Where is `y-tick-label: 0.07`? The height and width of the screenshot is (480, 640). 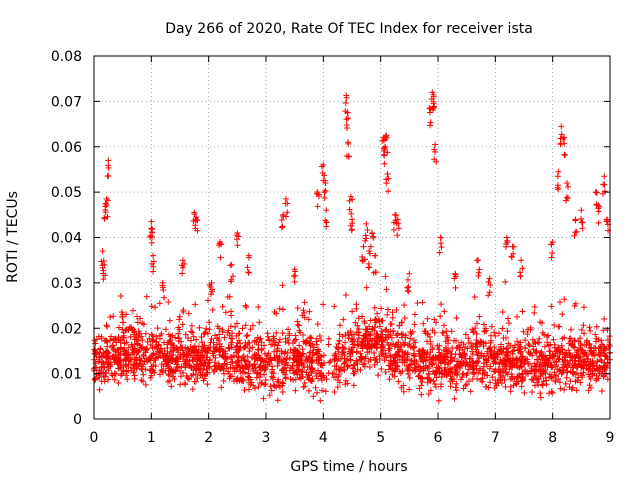 y-tick-label: 0.07 is located at coordinates (66, 102).